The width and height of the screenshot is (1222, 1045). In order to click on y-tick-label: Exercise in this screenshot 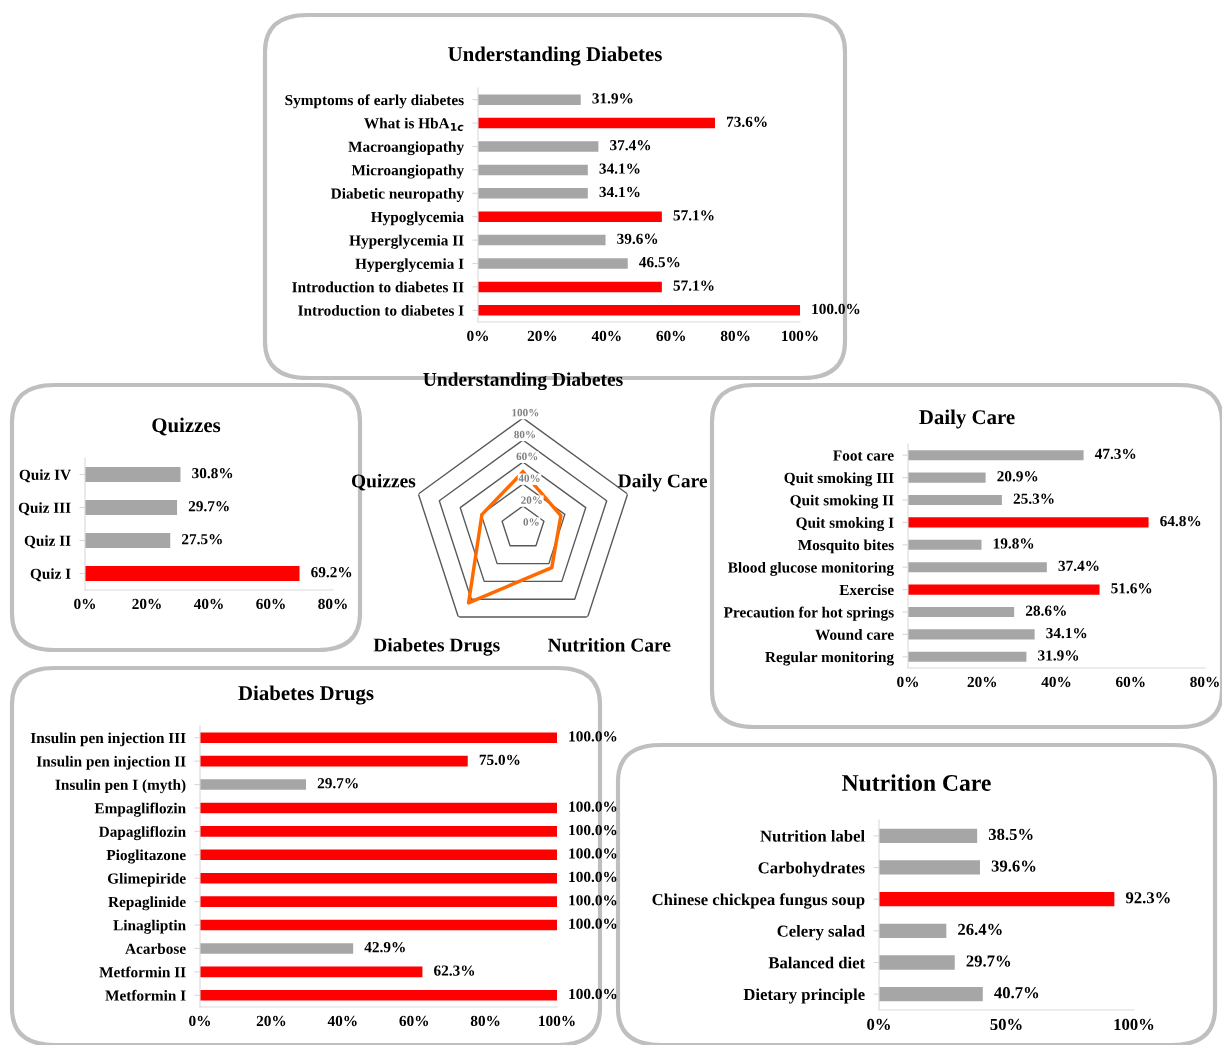, I will do `click(866, 590)`.